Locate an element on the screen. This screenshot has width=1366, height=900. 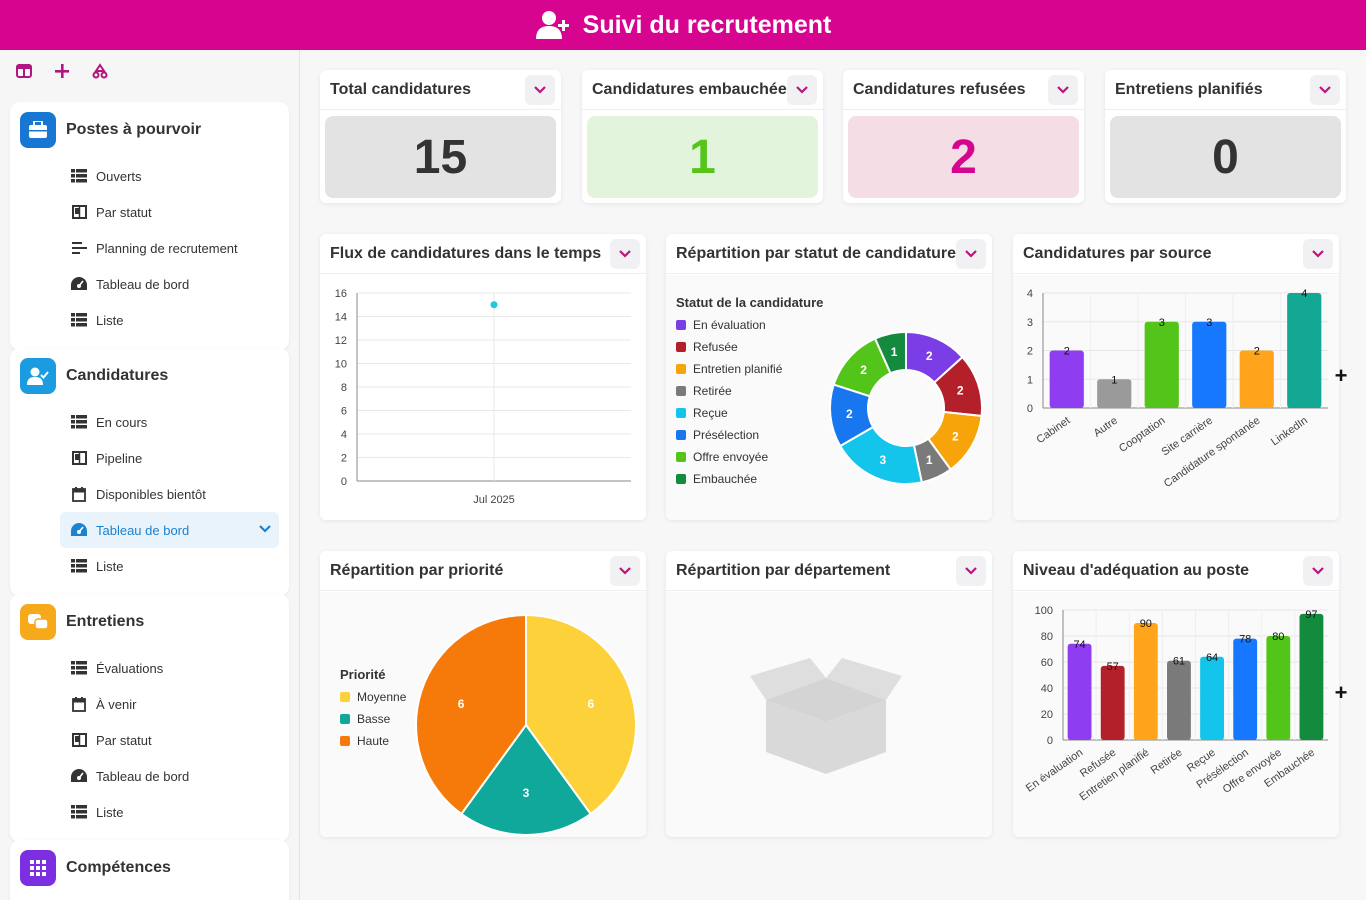
priorite-chart: Priorité Moyenne Basse Haute 6 3 6 is located at coordinates (488, 724).